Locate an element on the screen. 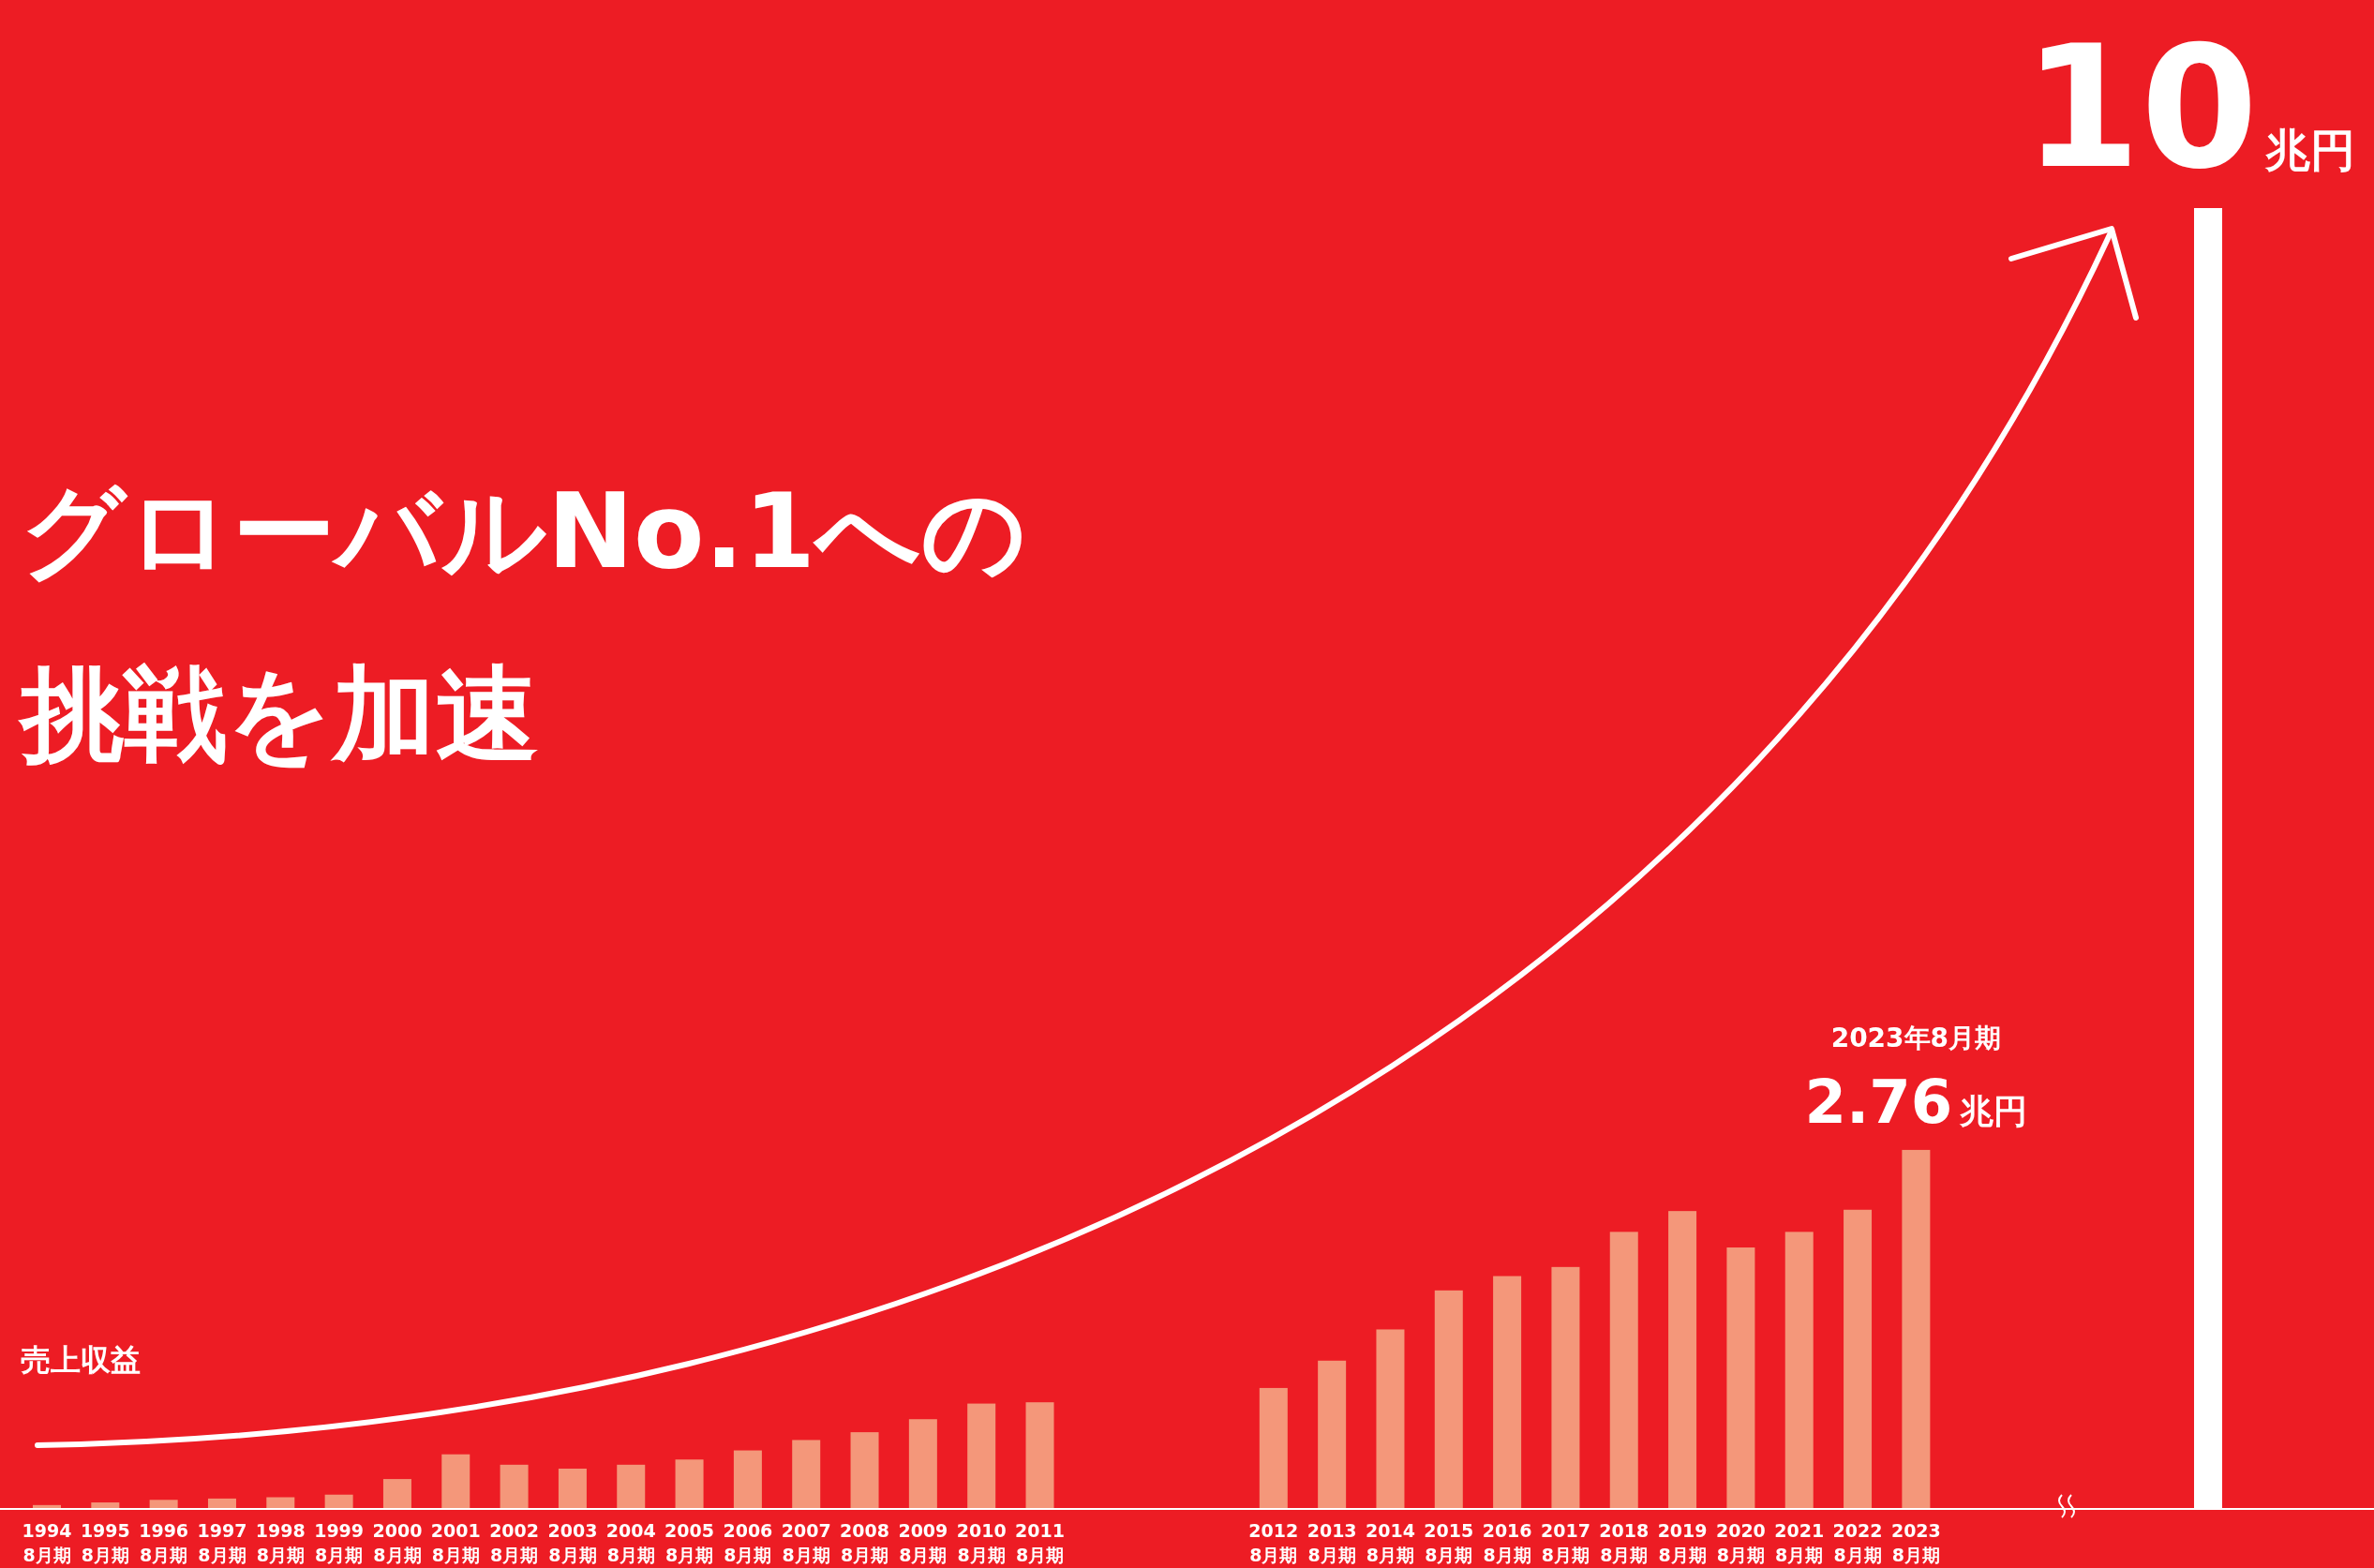 The image size is (2374, 1568). x-tick-label: 2021 8月期 is located at coordinates (1800, 1542).